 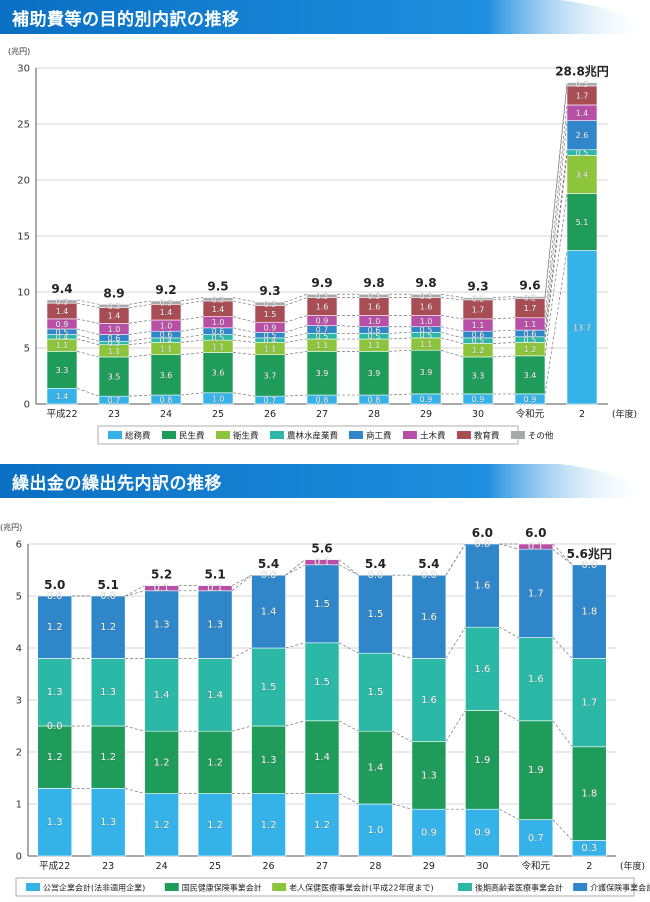 I want to click on y-tick-label: 2, so click(x=19, y=753).